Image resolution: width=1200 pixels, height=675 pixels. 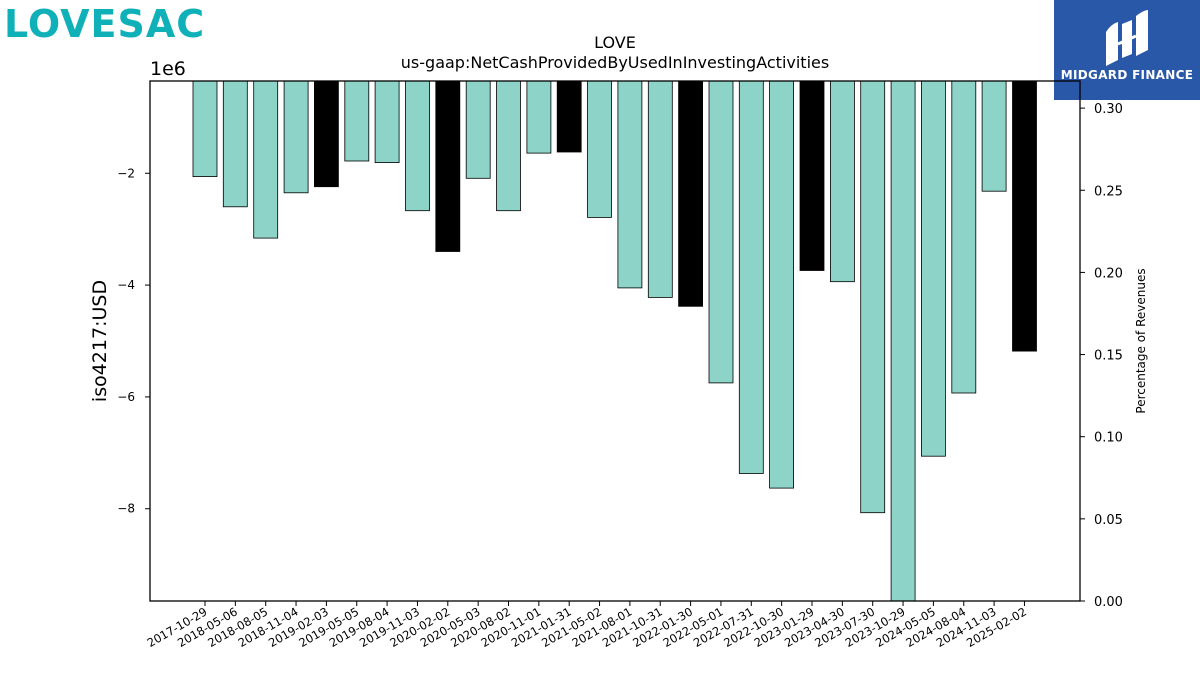 I want to click on midgard-finance-logo-text: MIDGARD FINANCE, so click(x=1127, y=75).